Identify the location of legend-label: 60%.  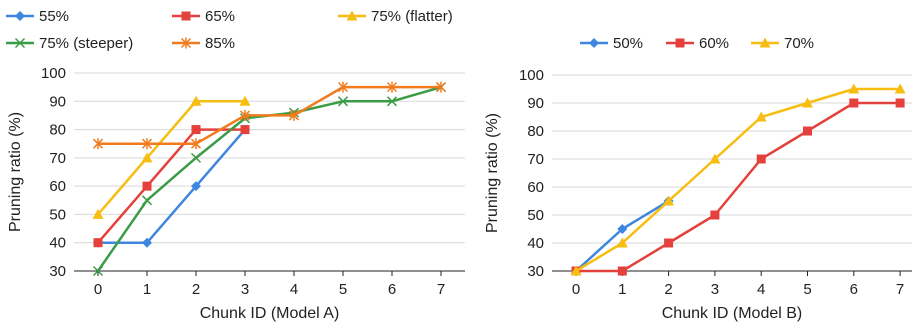
(714, 43).